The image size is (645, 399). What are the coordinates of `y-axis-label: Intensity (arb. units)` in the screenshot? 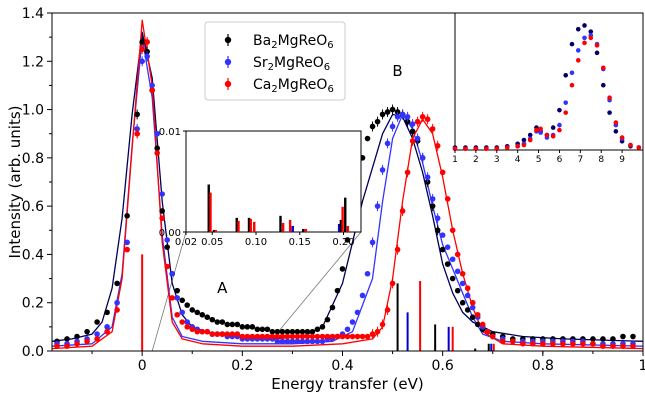 It's located at (15, 181).